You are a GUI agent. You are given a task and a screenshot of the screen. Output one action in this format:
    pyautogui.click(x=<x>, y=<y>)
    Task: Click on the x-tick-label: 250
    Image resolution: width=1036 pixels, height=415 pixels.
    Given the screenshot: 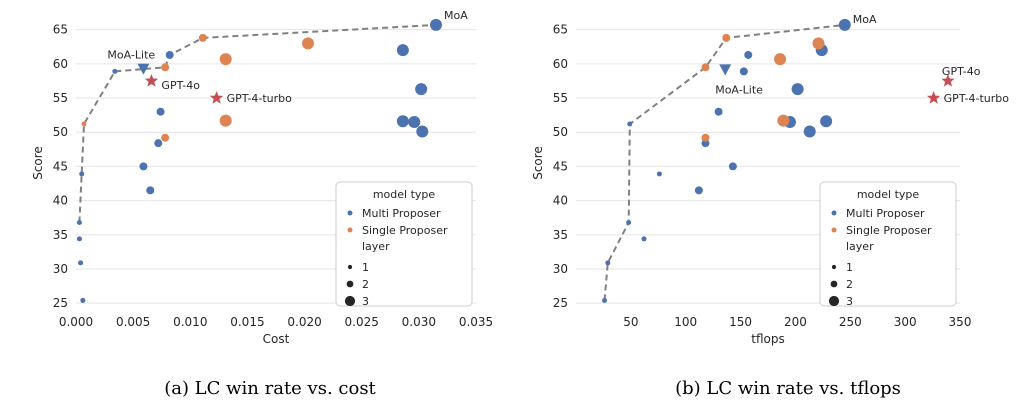 What is the action you would take?
    pyautogui.click(x=850, y=322)
    